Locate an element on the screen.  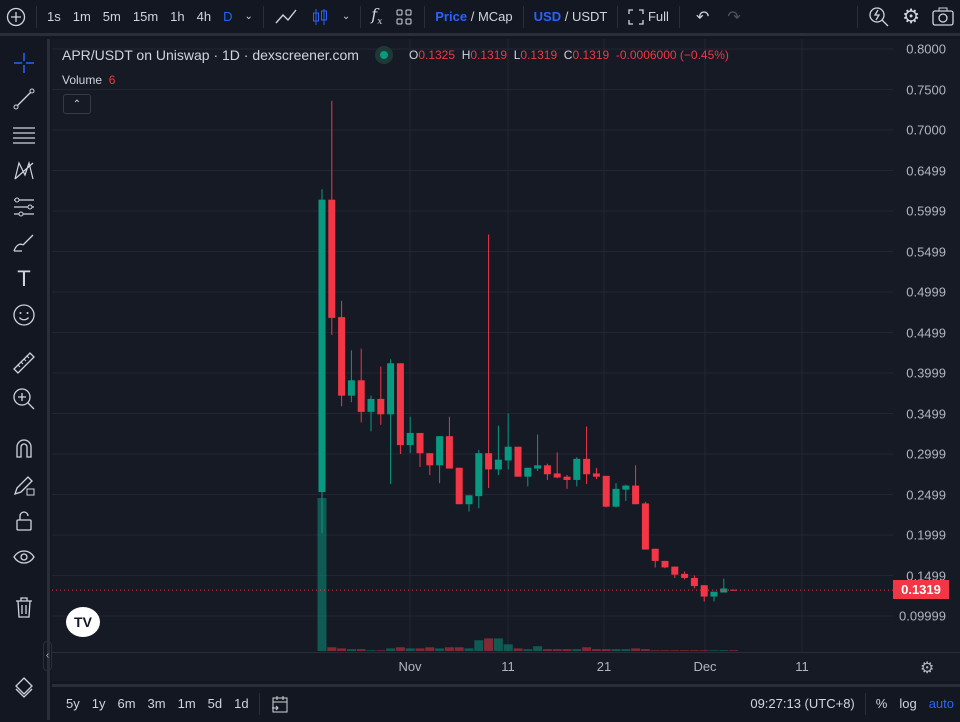
price-label: 0.5499 is located at coordinates (926, 251).